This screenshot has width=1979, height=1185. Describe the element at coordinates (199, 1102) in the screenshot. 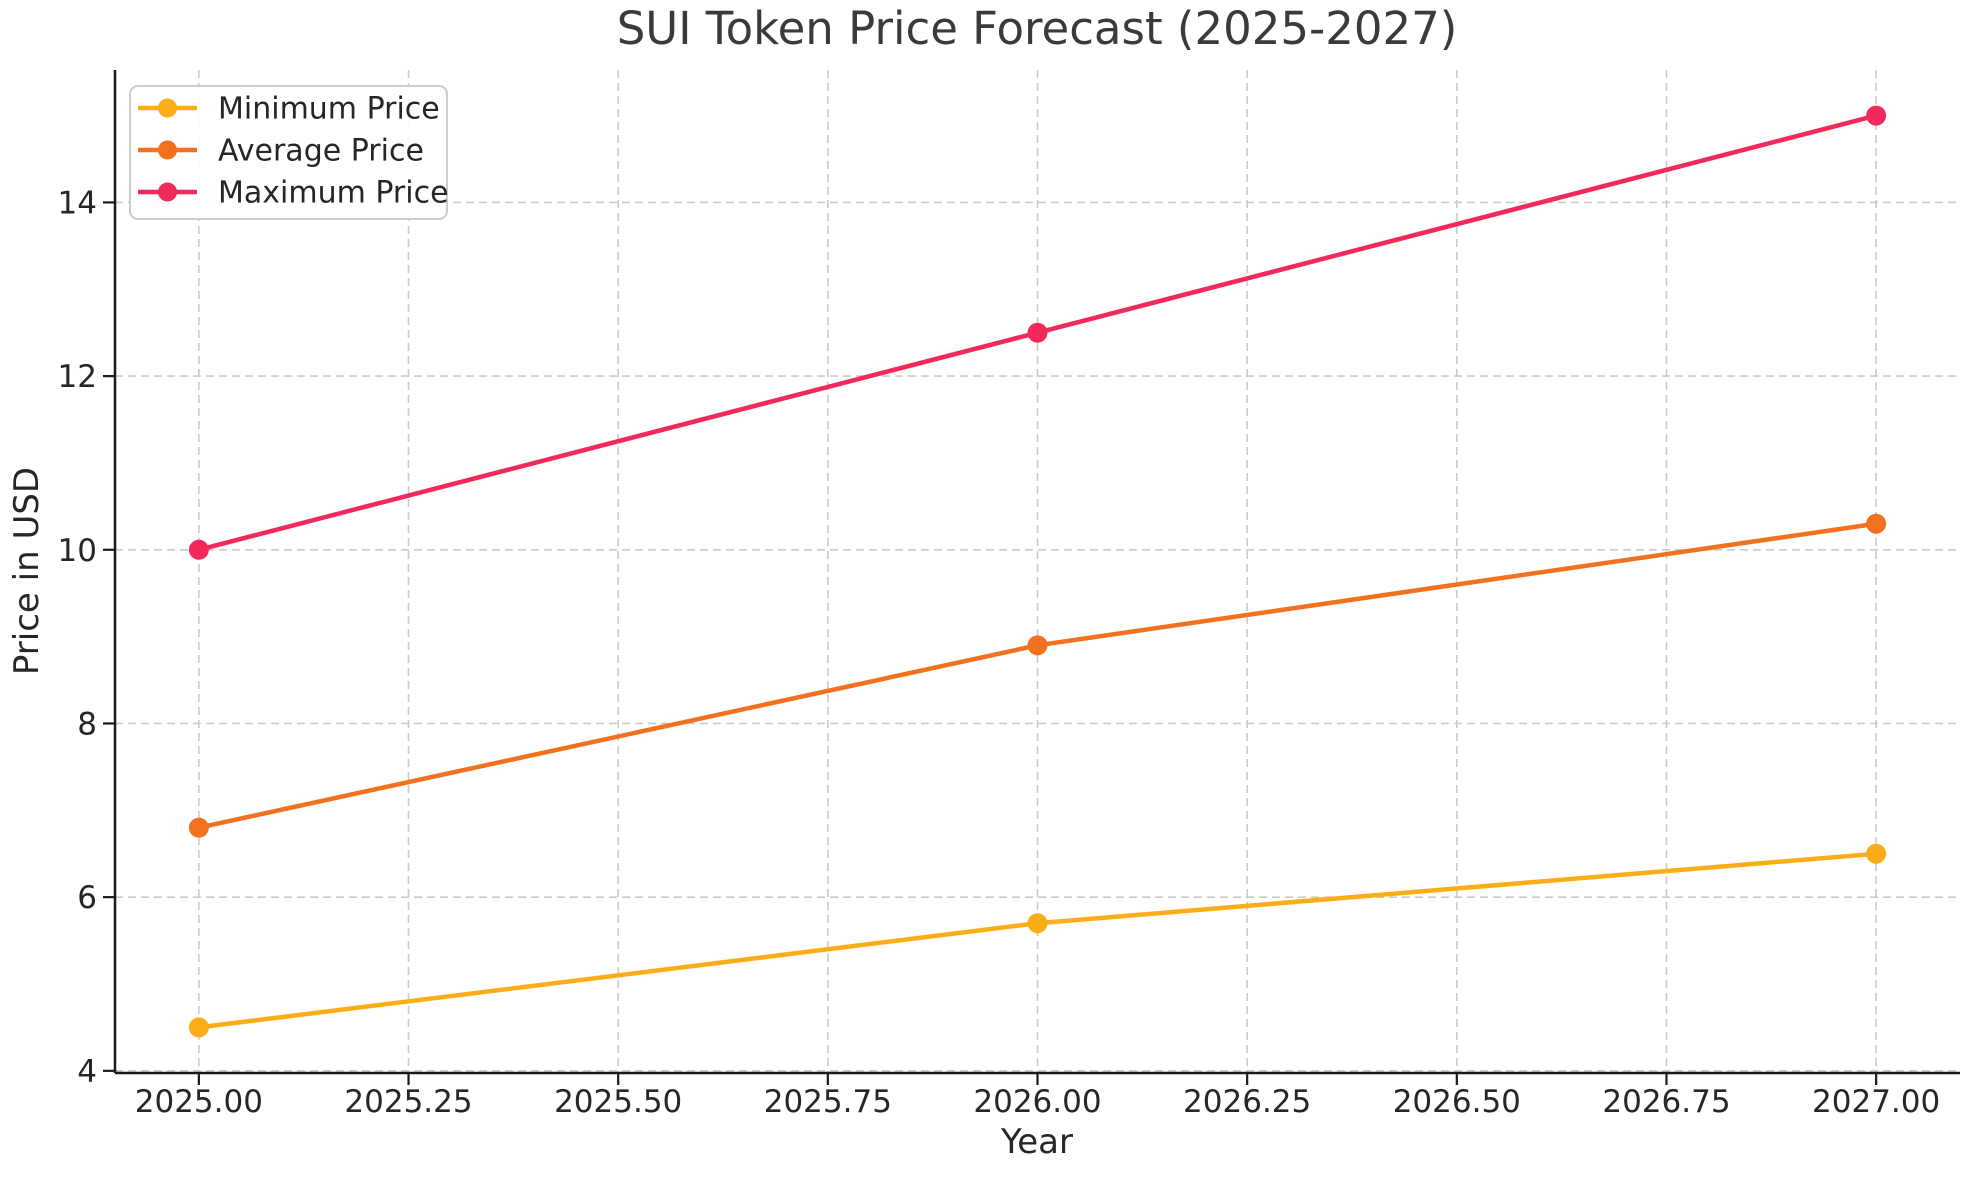

I see `x-tick-label: 2025.00` at that location.